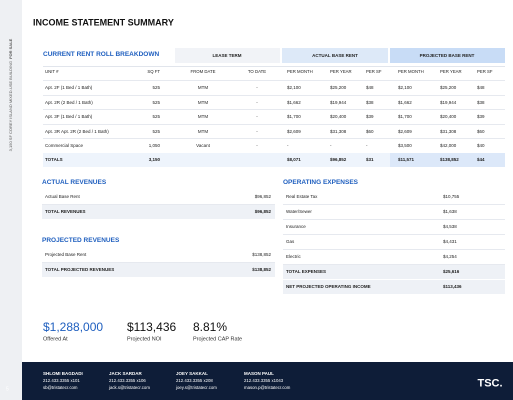 The width and height of the screenshot is (513, 400). I want to click on total-label: TOTAL PROJECTED REVENUES, so click(80, 269).